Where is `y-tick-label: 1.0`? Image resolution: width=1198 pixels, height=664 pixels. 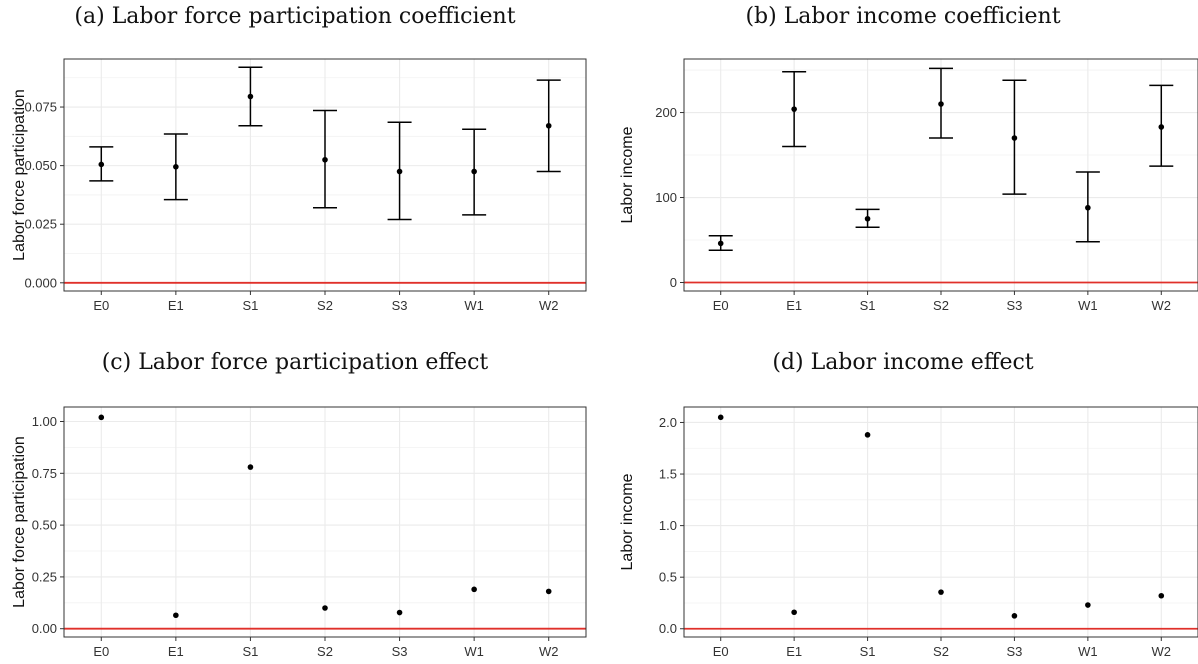 y-tick-label: 1.0 is located at coordinates (668, 525).